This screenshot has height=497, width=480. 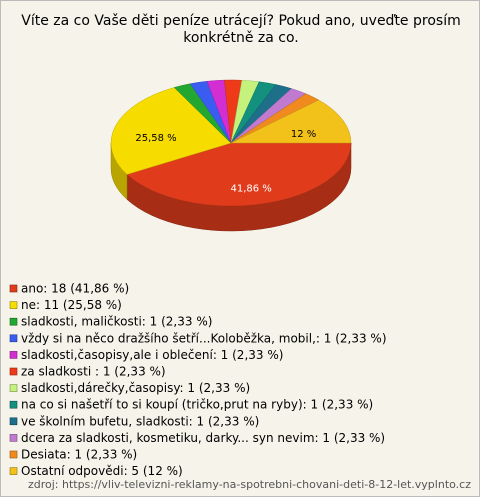 What do you see at coordinates (241, 38) in the screenshot?
I see `chart-title: konkrétně za co.` at bounding box center [241, 38].